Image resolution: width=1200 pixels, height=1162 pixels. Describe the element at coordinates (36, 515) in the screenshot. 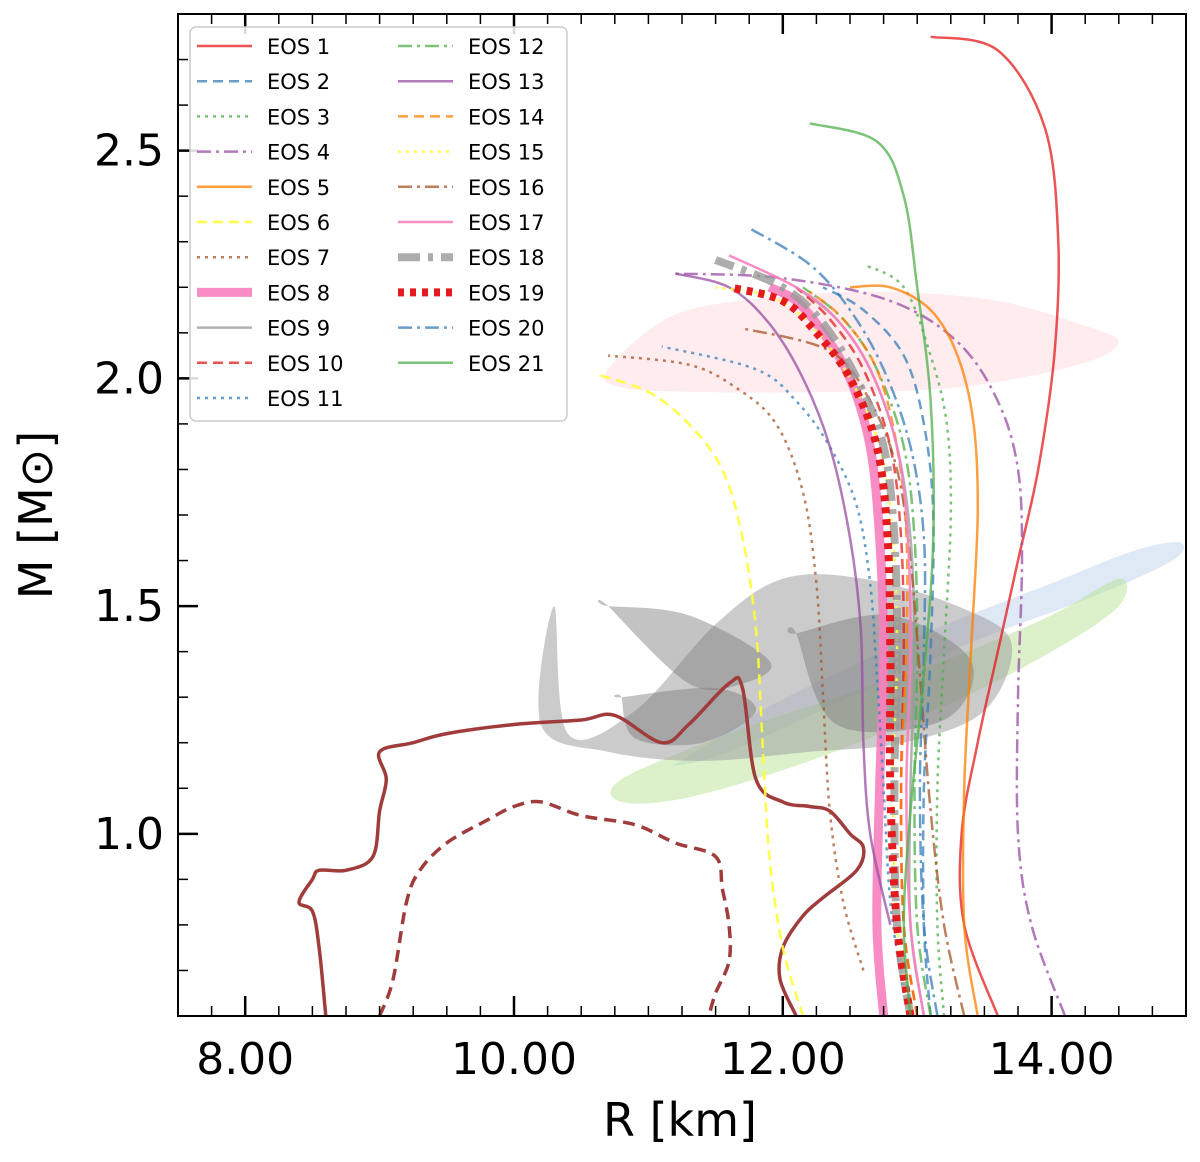

I see `y-axis-label: M [M⊙]` at that location.